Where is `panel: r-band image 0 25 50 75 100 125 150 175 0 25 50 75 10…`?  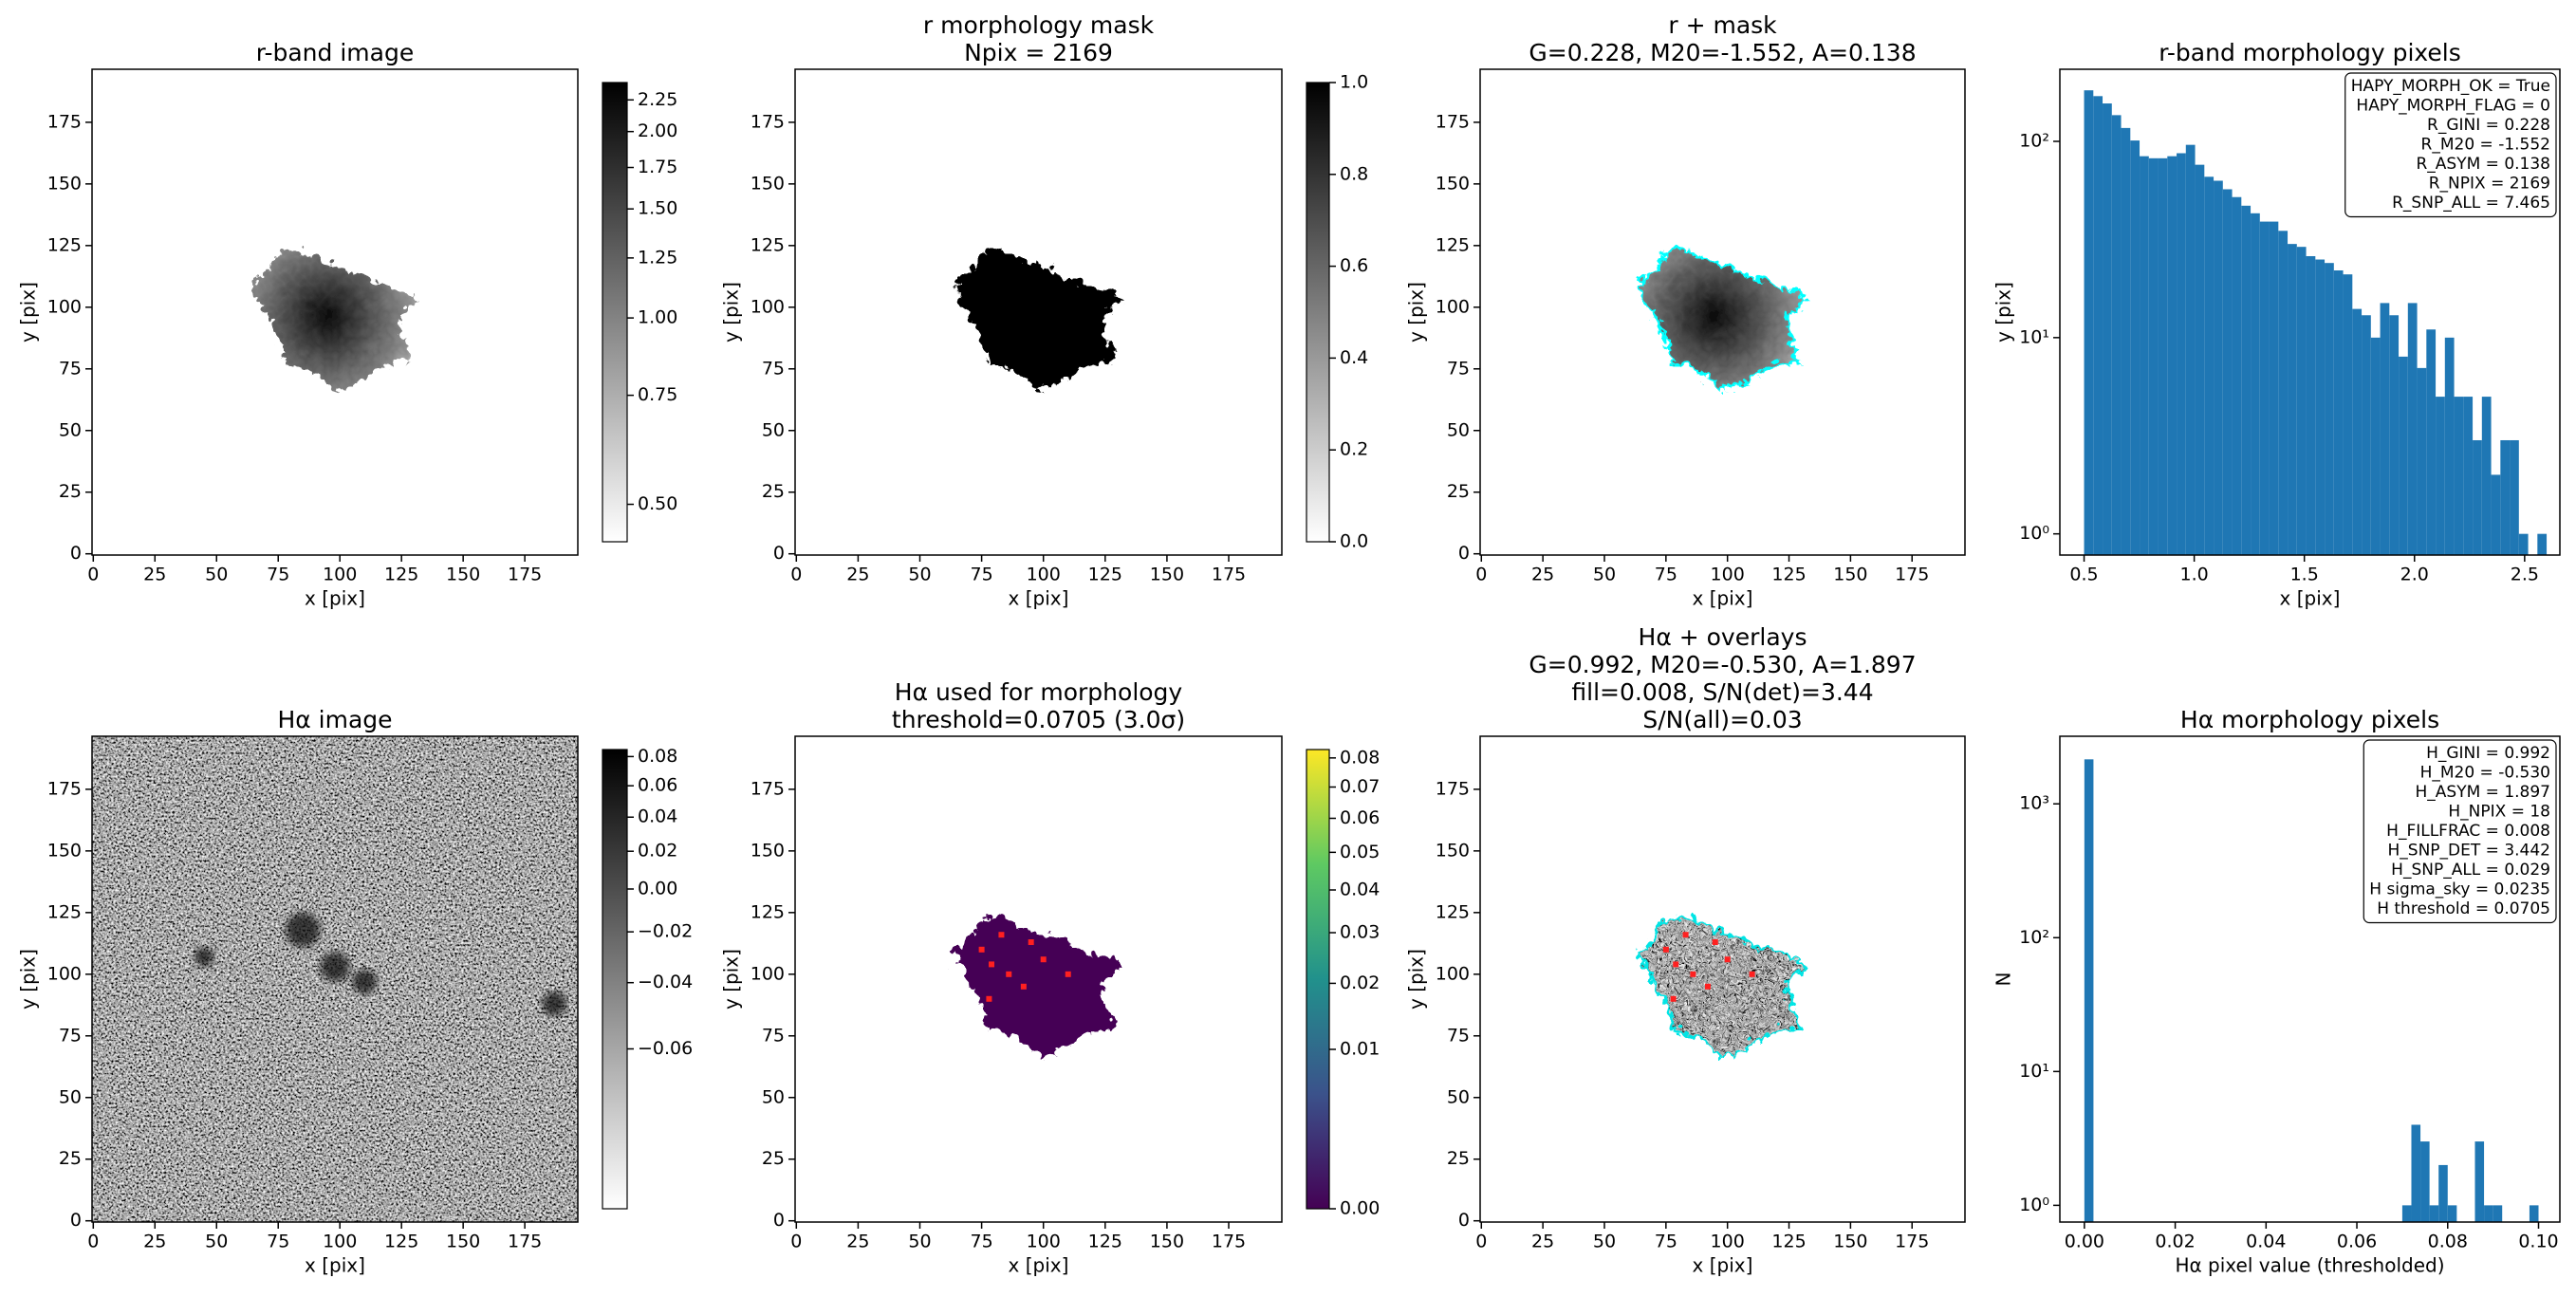 panel: r-band image 0 25 50 75 100 125 150 175 0 25 50 75 10… is located at coordinates (347, 324).